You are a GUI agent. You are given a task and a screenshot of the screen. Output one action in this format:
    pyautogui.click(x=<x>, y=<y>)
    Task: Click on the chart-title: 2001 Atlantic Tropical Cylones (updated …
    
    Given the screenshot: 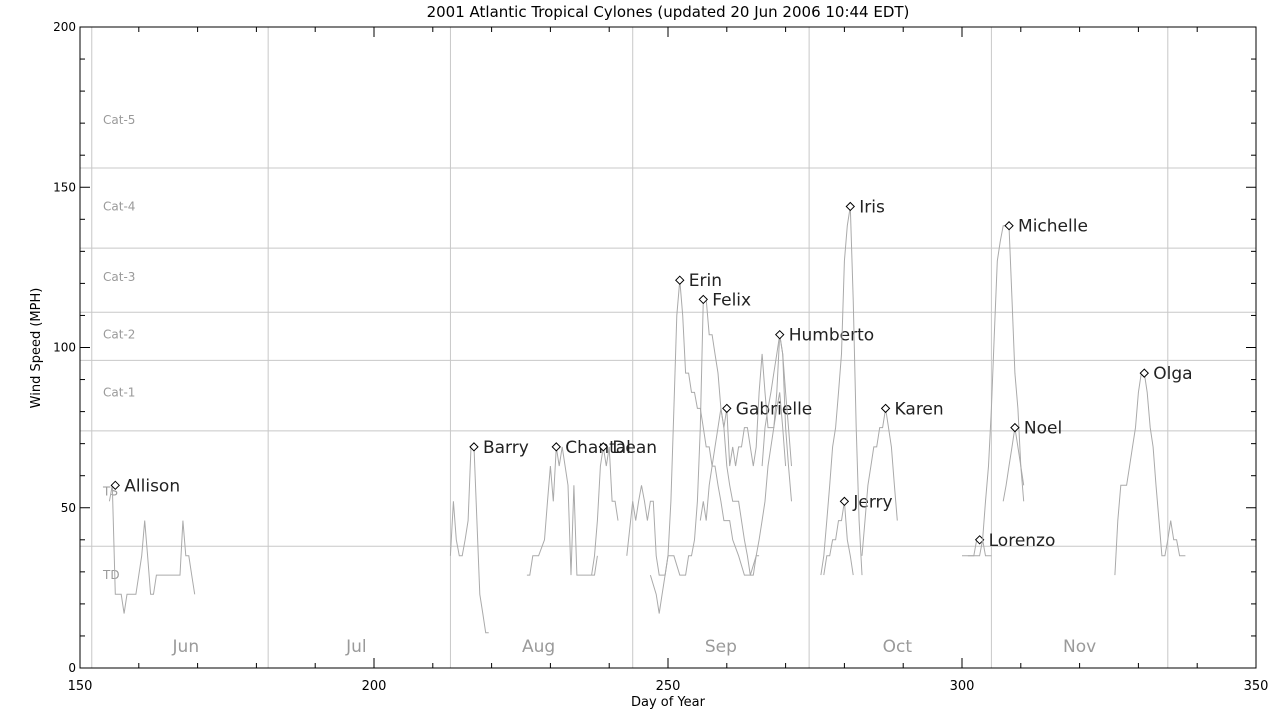 What is the action you would take?
    pyautogui.click(x=668, y=12)
    